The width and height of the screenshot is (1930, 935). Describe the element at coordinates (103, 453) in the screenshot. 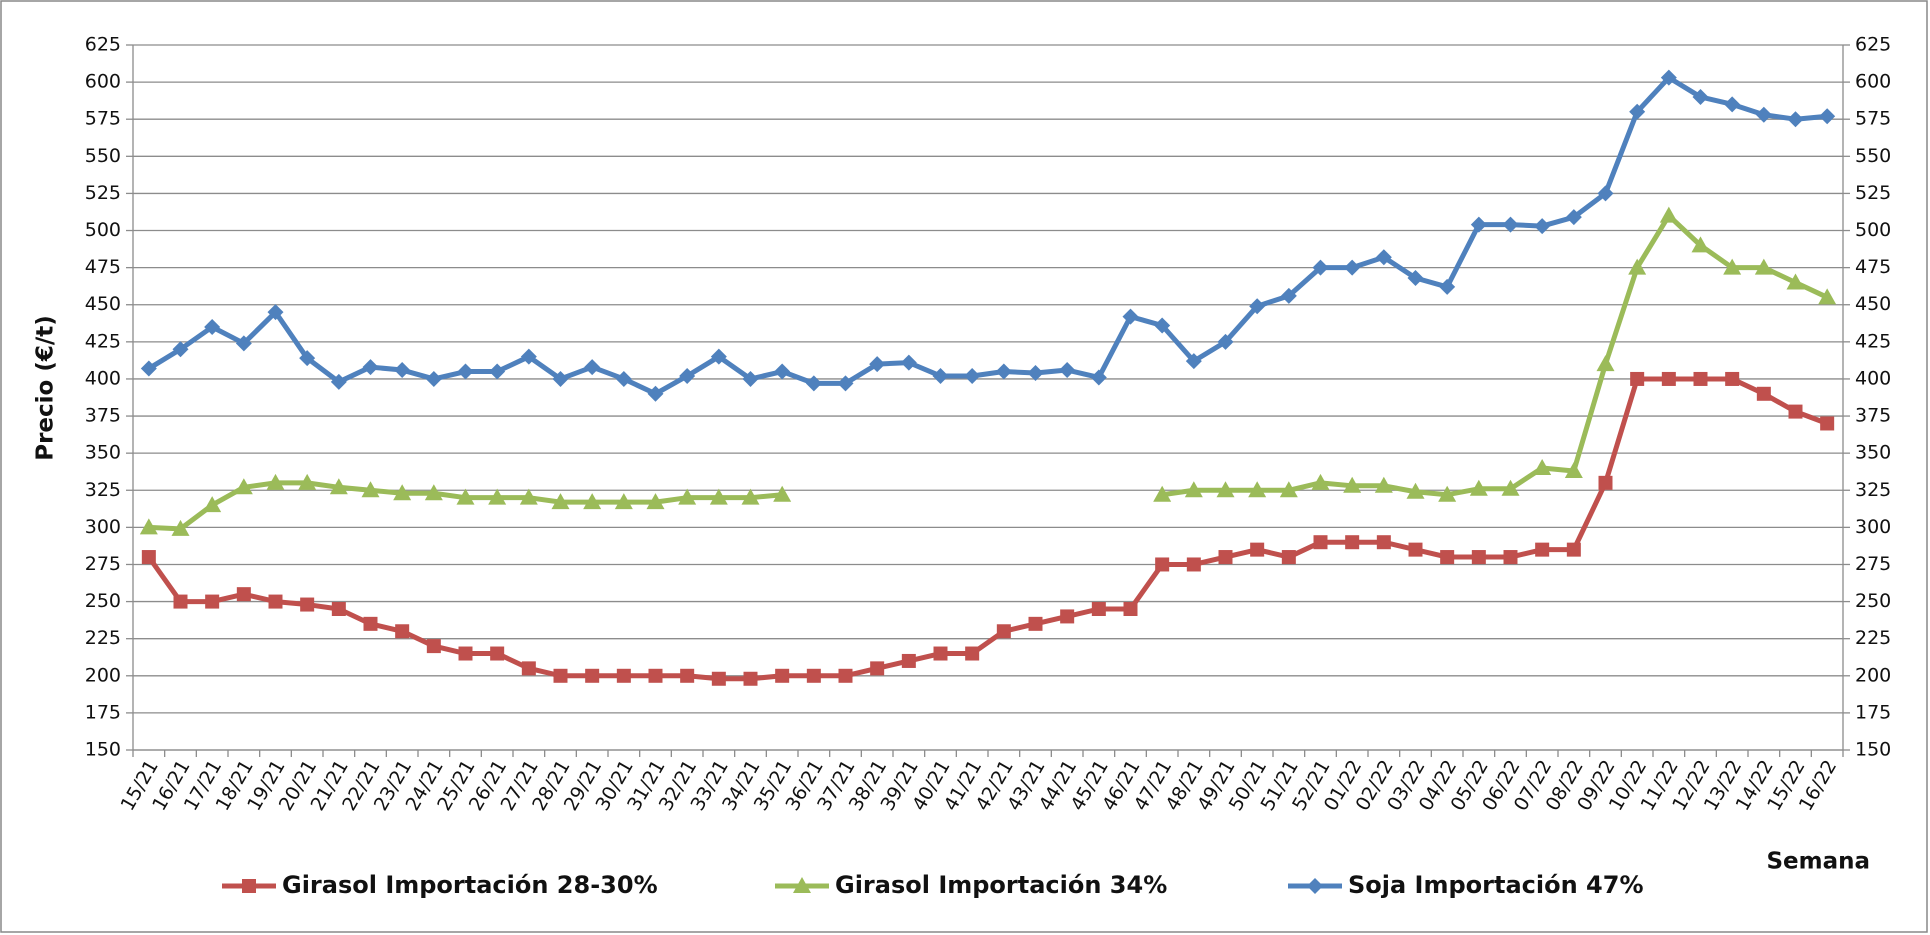

I see `y-tick-label: 350` at that location.